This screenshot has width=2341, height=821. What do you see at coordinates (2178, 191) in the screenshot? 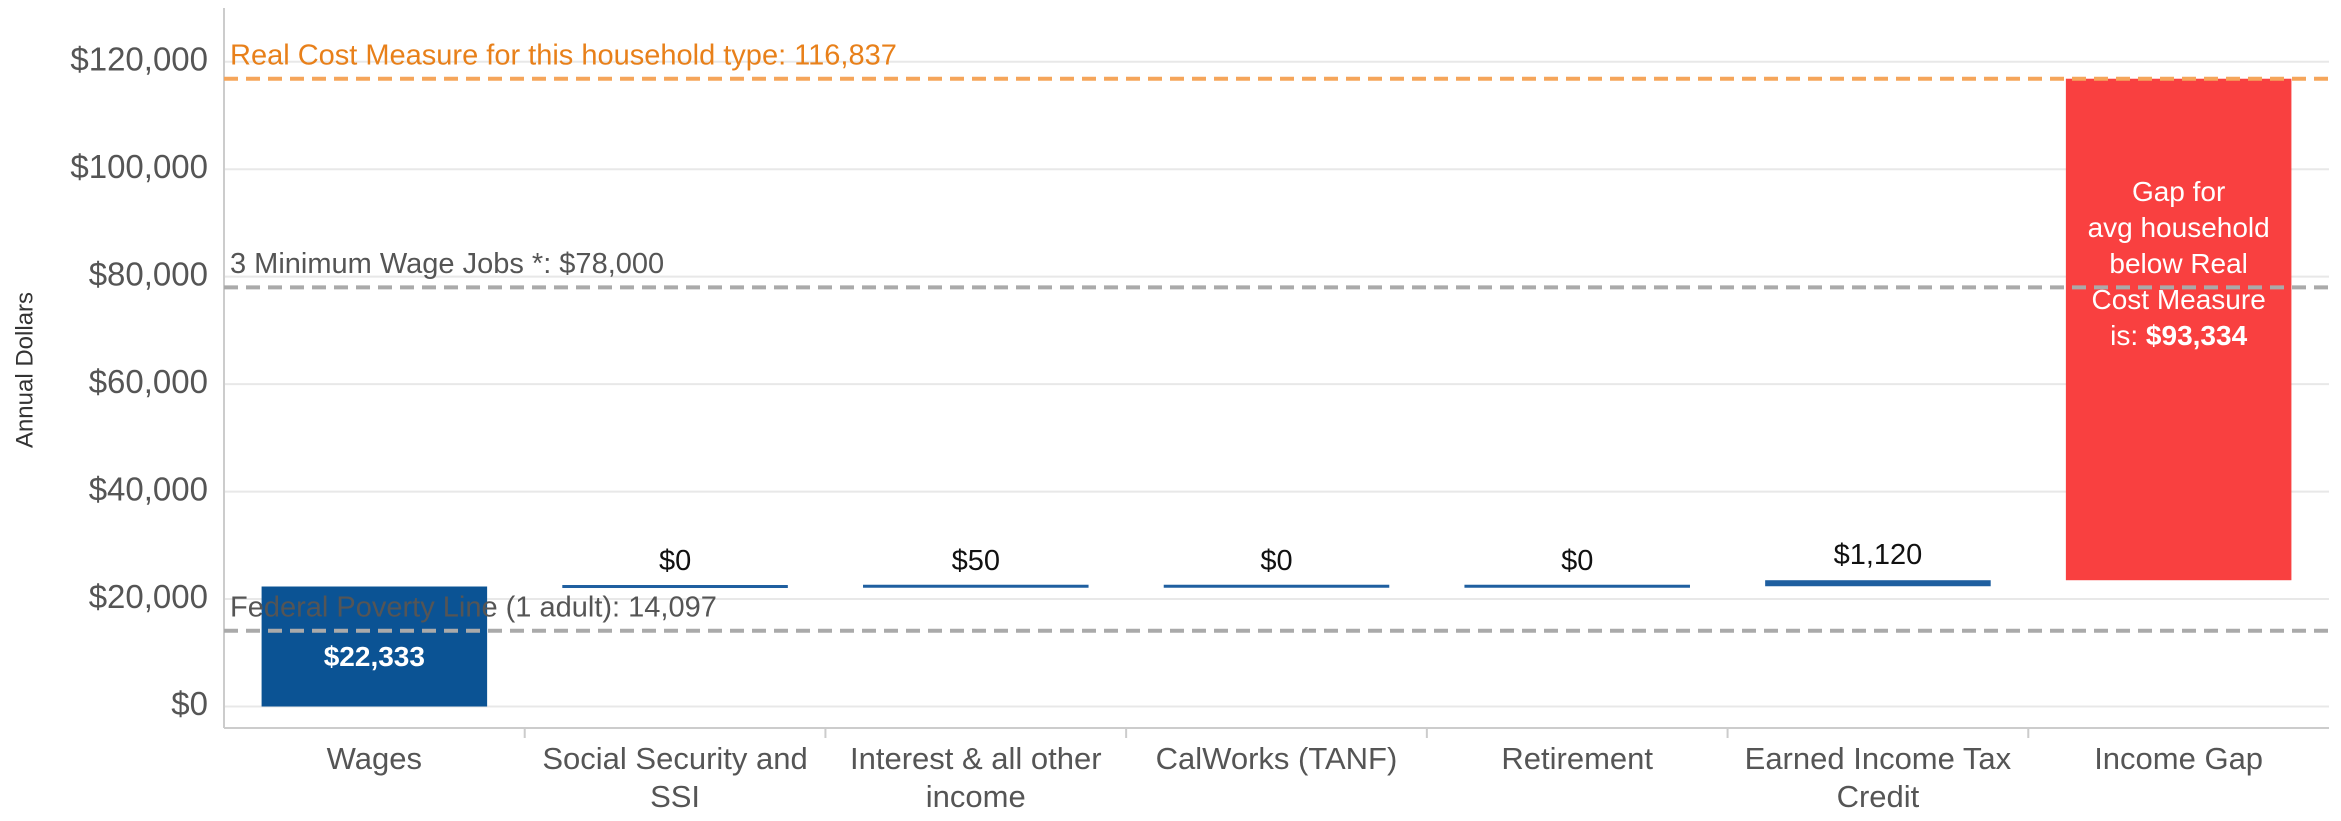
I see `annotation-line: Gap for` at bounding box center [2178, 191].